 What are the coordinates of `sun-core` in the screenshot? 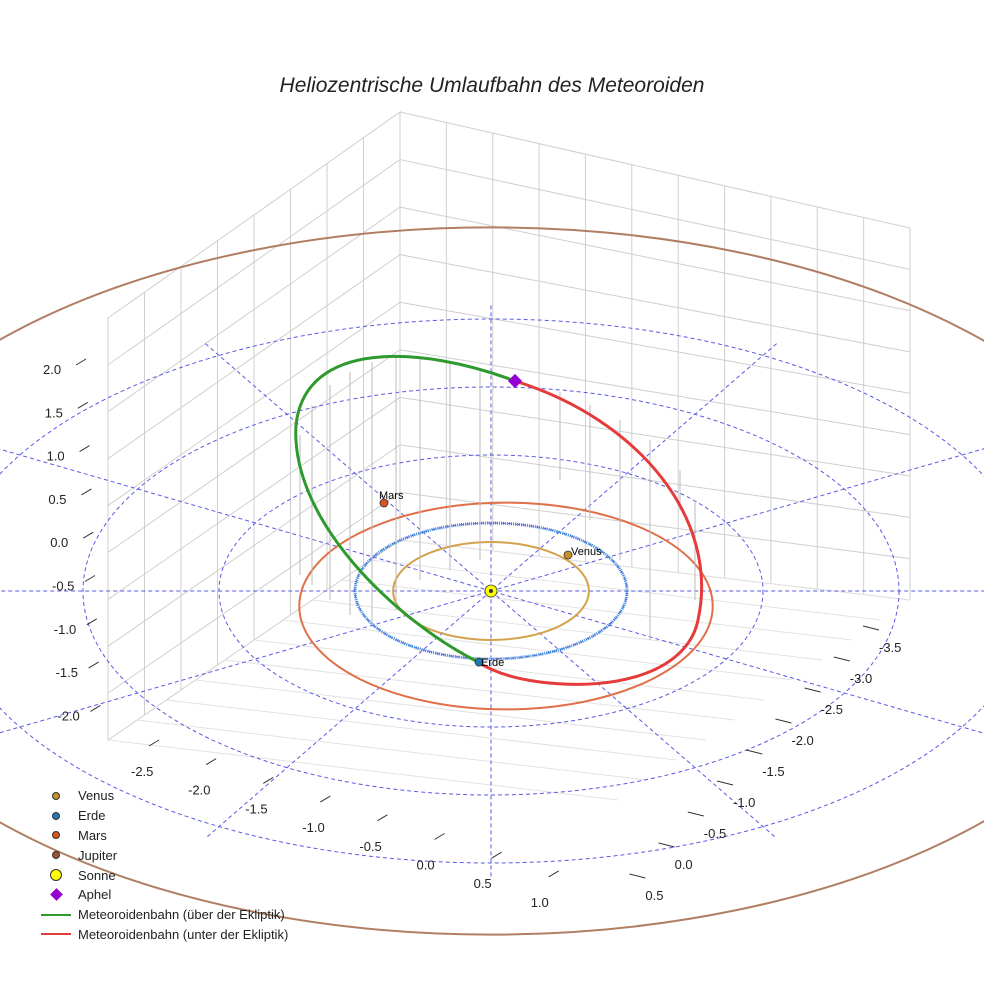 It's located at (491, 591).